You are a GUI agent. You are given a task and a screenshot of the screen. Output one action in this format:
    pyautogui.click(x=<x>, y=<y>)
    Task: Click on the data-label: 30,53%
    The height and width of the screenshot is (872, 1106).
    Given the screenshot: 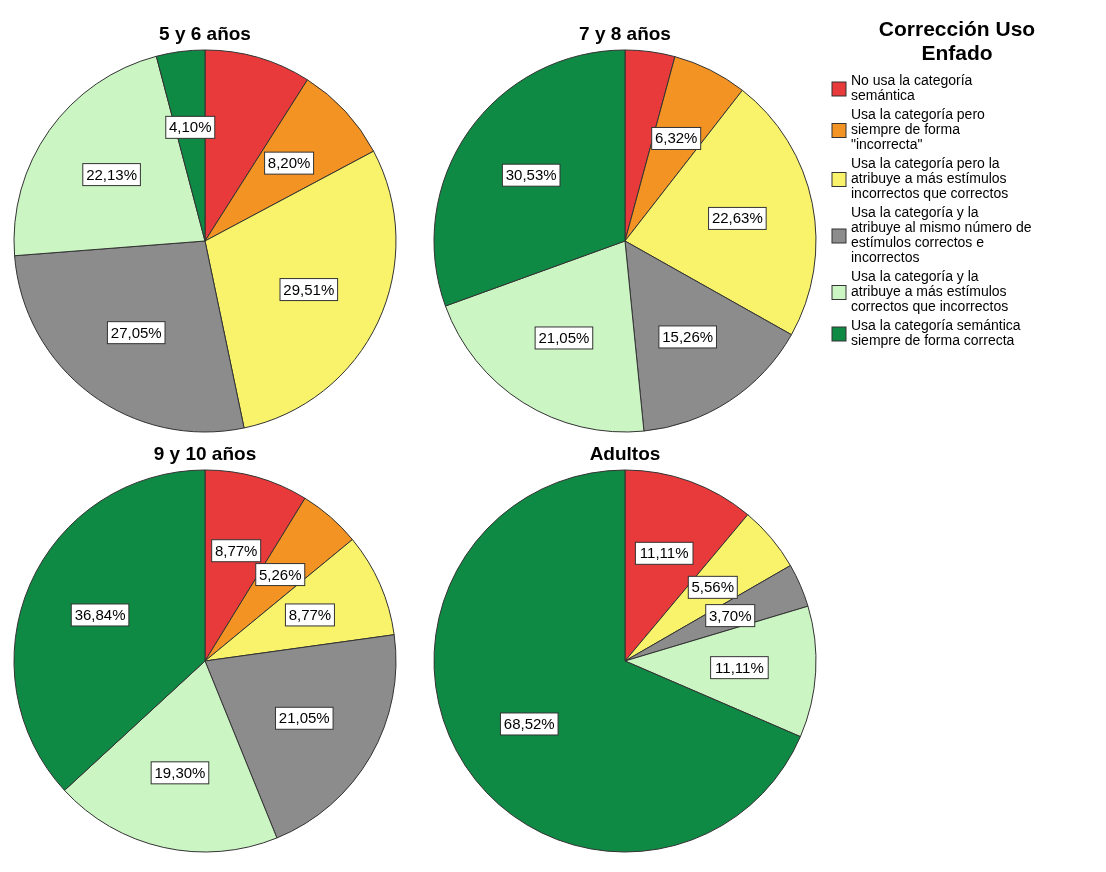 What is the action you would take?
    pyautogui.click(x=531, y=175)
    